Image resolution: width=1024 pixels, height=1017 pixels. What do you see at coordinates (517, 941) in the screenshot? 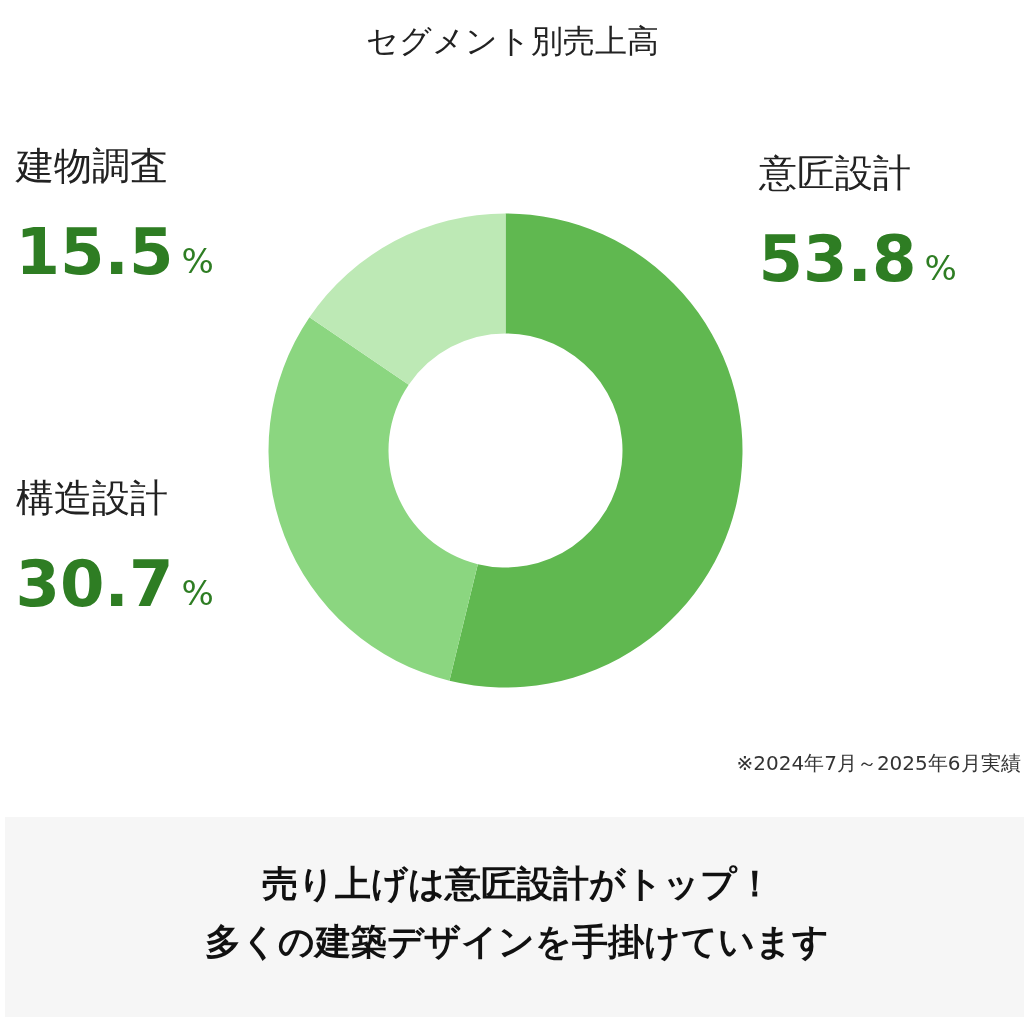
I see `text: 多くの建築デザインを手掛けています` at bounding box center [517, 941].